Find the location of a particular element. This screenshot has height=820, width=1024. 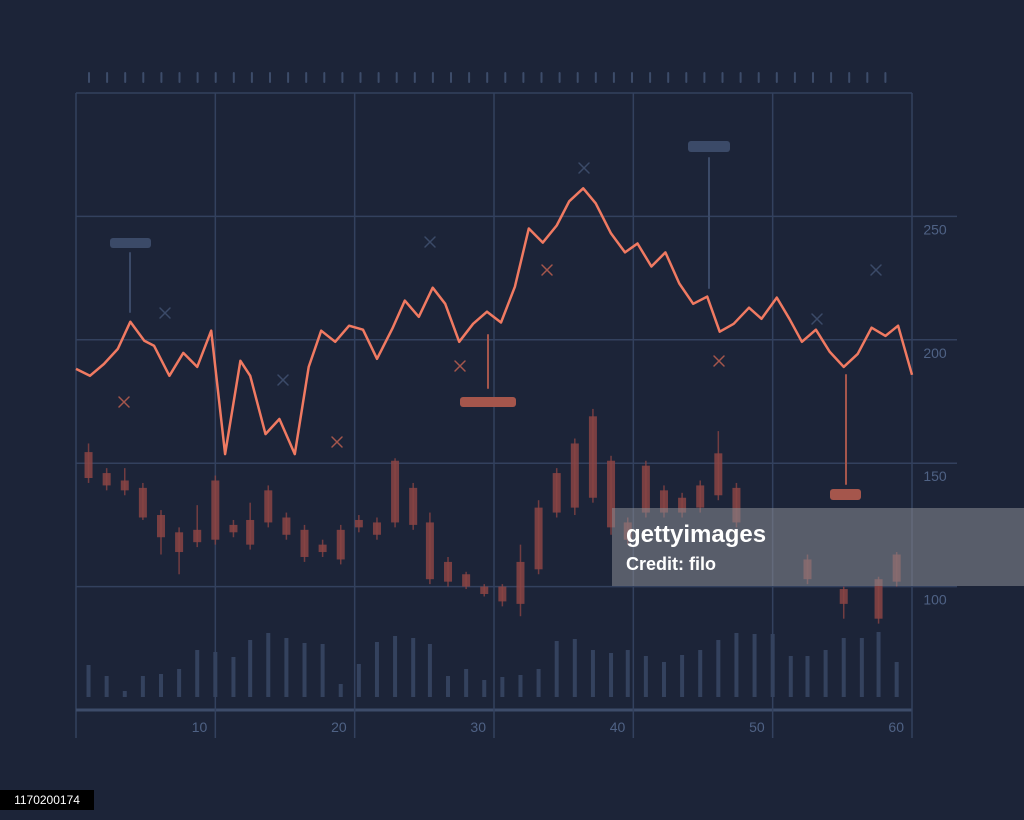

id-box is located at coordinates (47, 800).